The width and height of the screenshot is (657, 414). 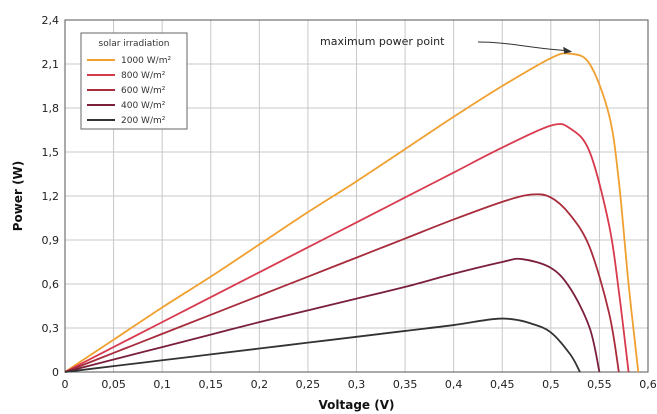 What do you see at coordinates (134, 44) in the screenshot?
I see `legend-title: solar irradiation` at bounding box center [134, 44].